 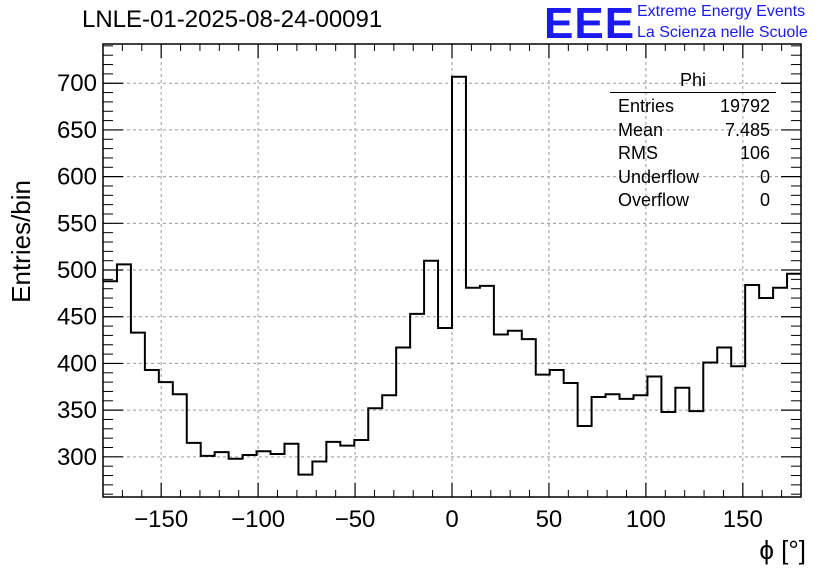 I want to click on y-tick-label: 600, so click(x=77, y=177).